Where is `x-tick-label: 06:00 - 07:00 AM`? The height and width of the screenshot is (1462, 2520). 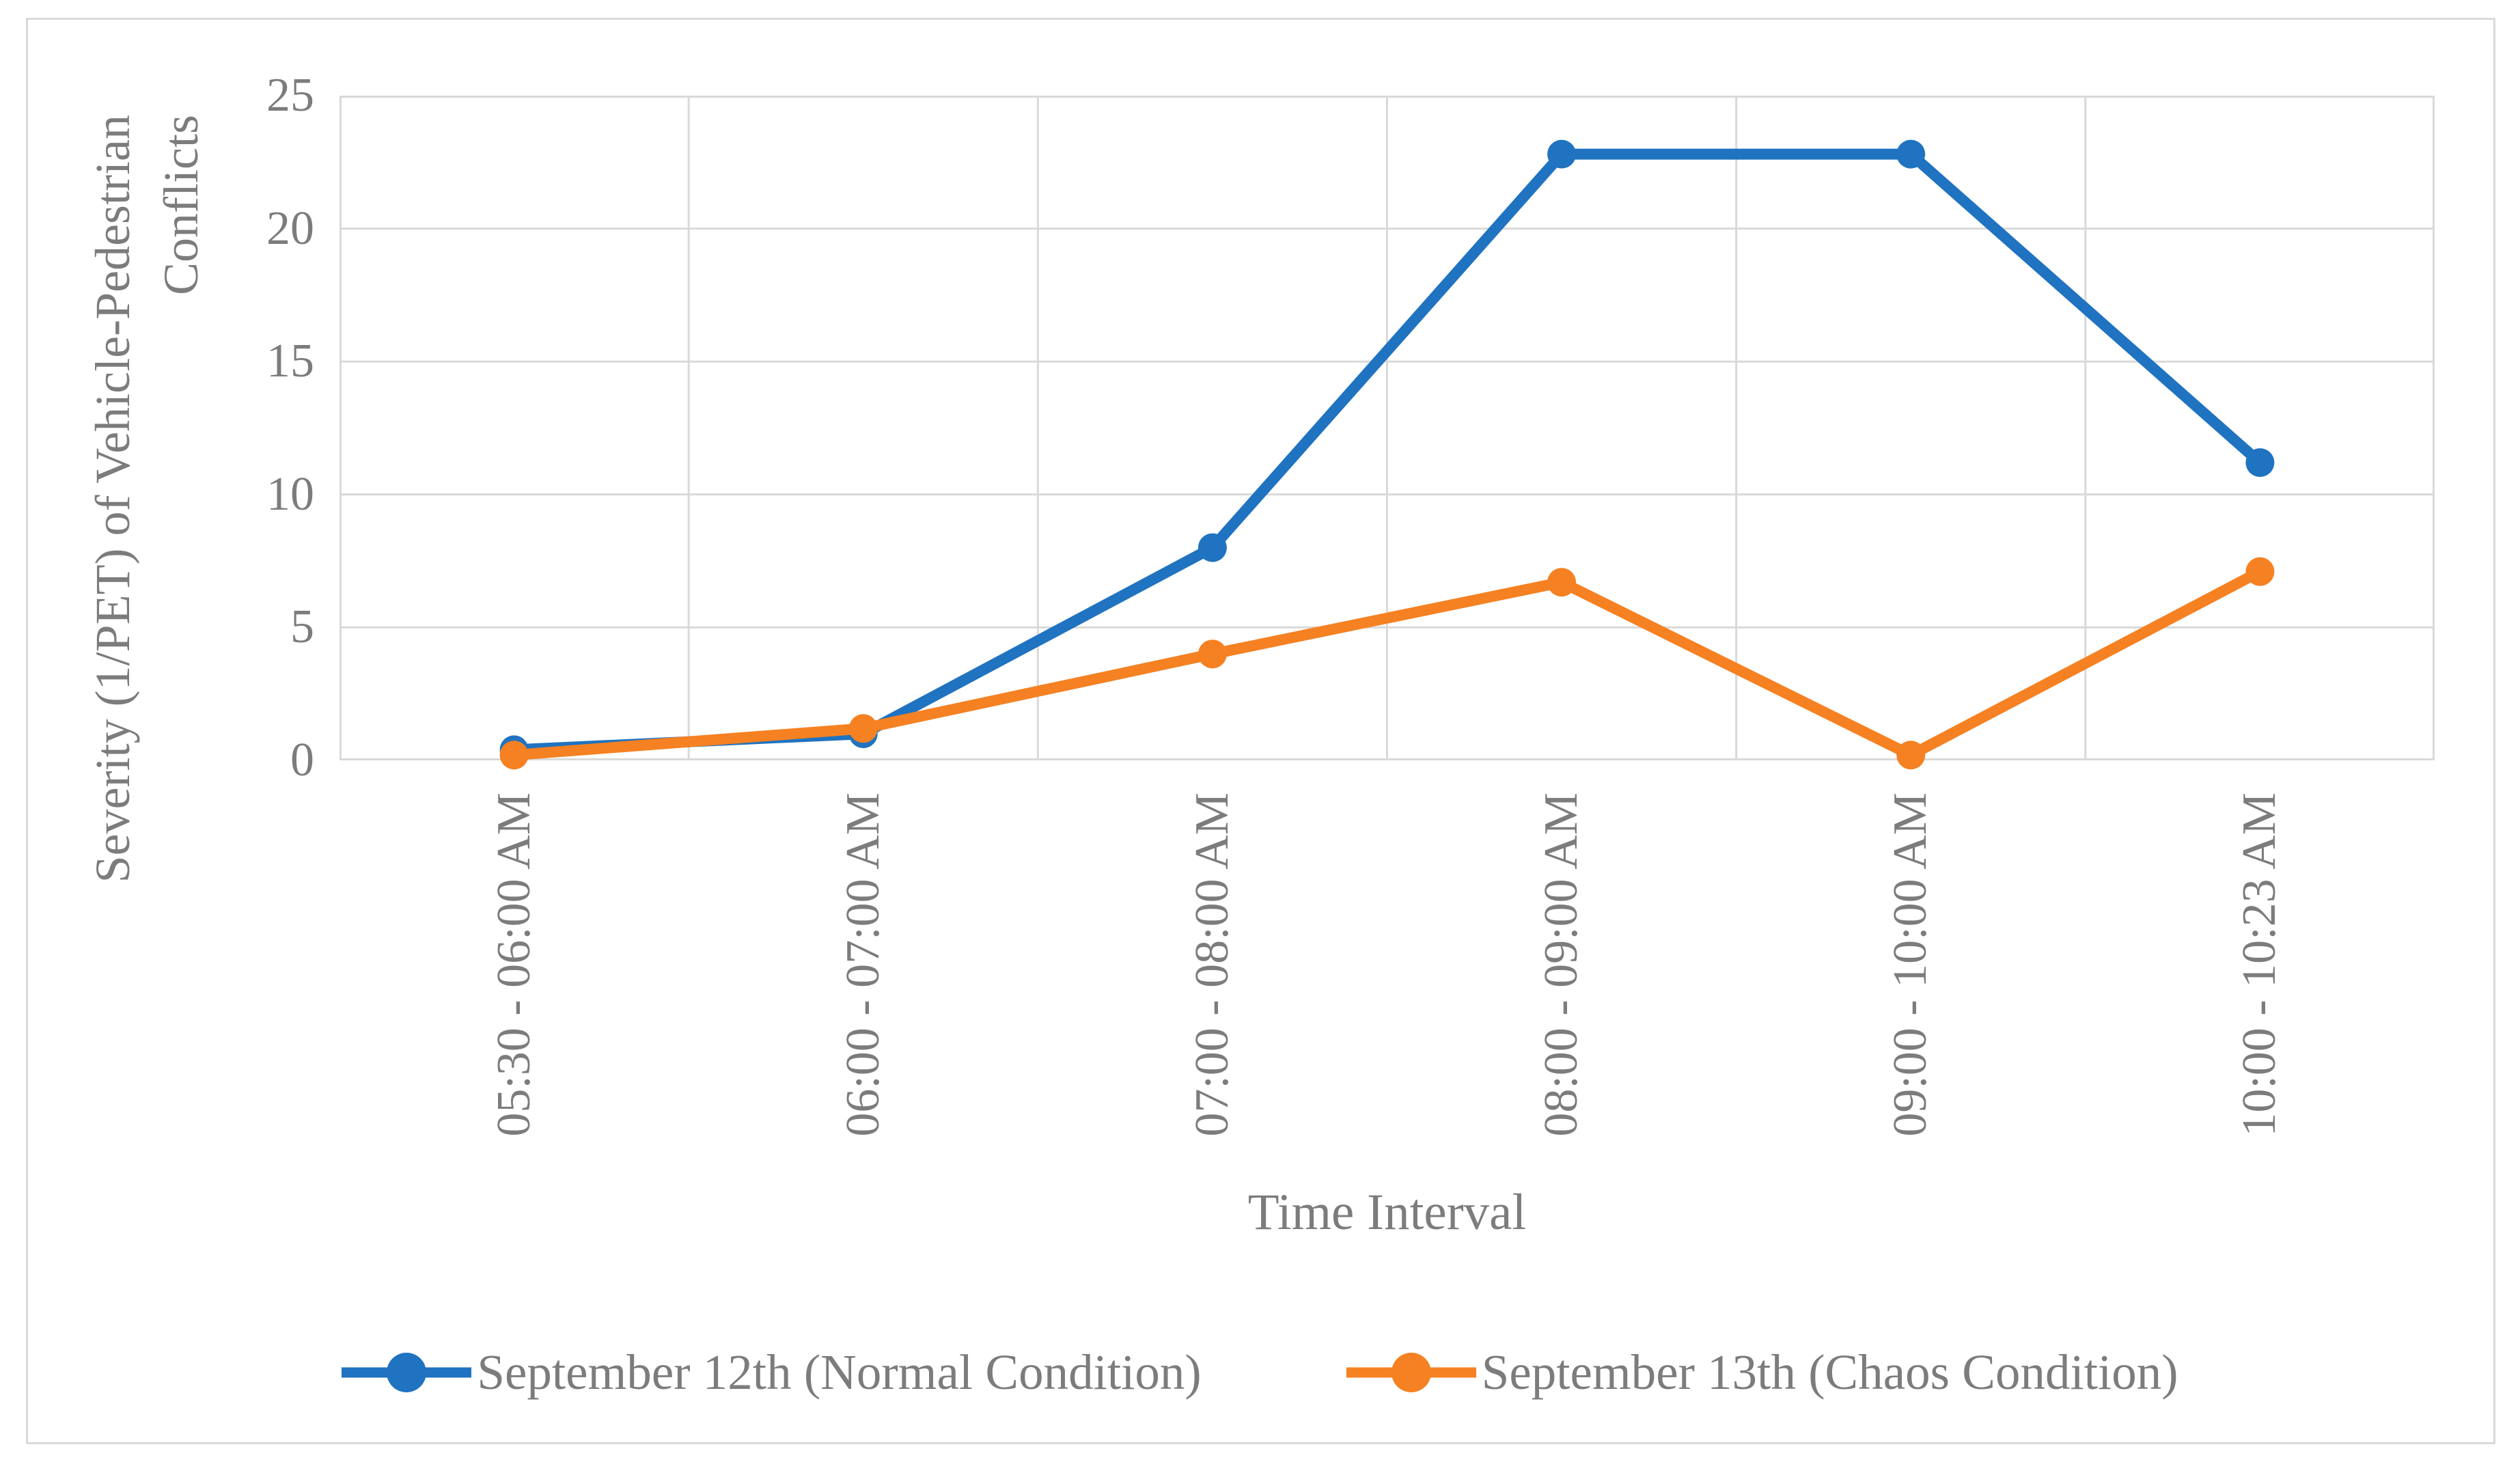
x-tick-label: 06:00 - 07:00 AM is located at coordinates (862, 964).